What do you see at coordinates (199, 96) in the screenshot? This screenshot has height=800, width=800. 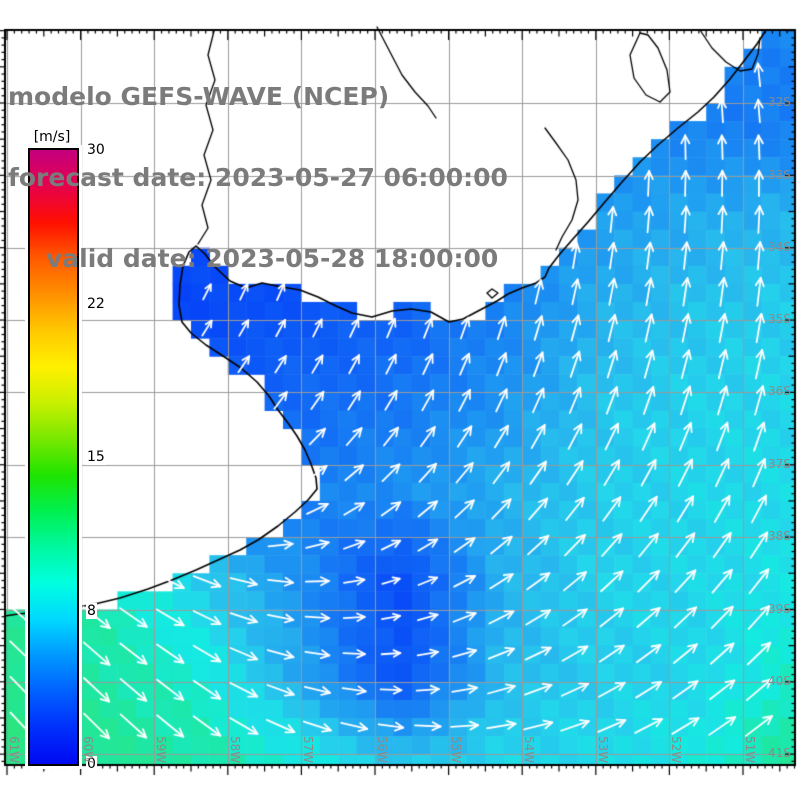 I see `model-title: modelo GEFS-WAVE (NCEP)` at bounding box center [199, 96].